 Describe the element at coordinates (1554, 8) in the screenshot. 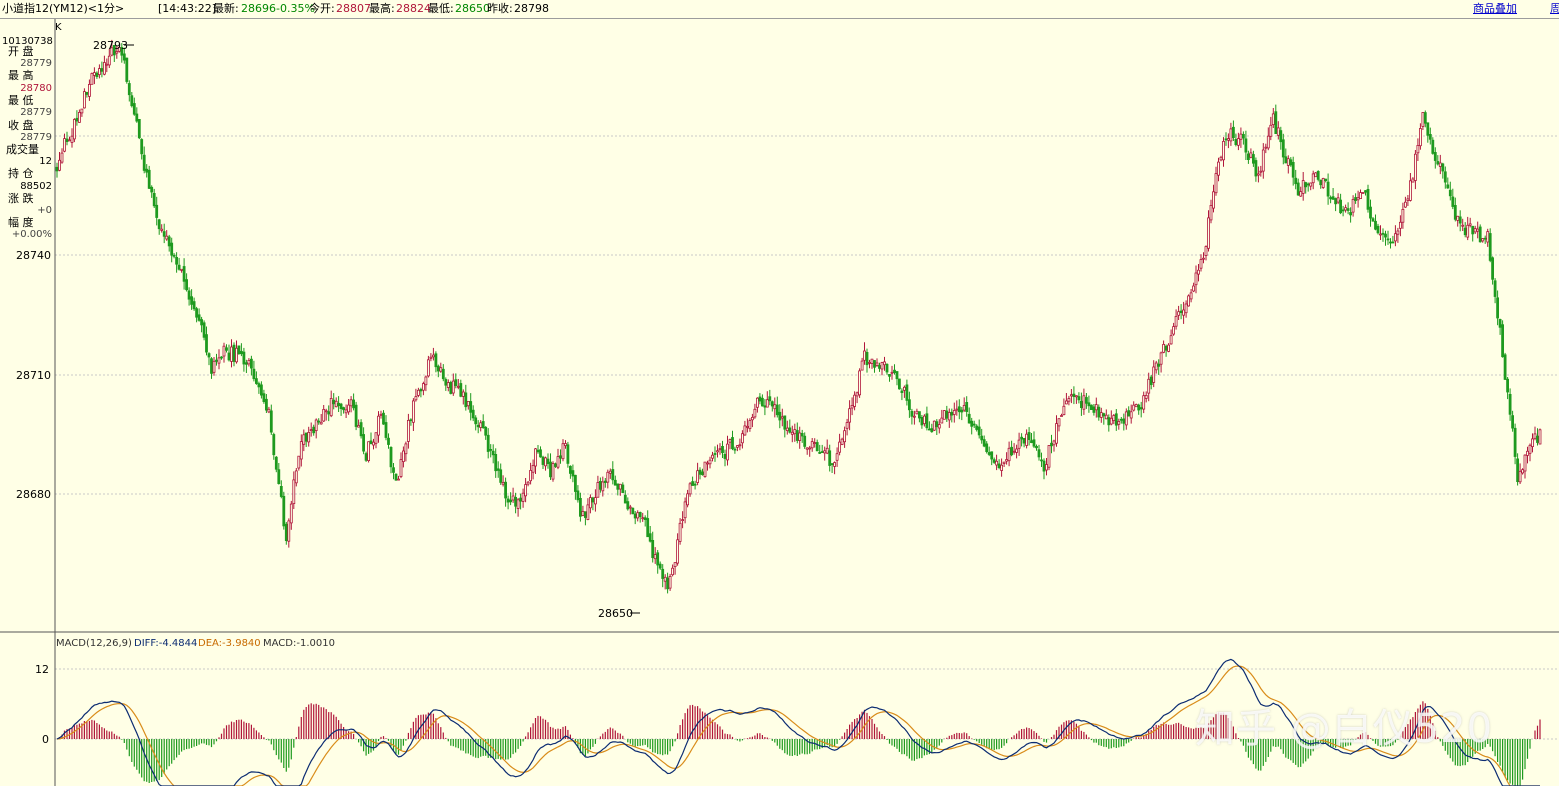

I see `period-link: 周` at that location.